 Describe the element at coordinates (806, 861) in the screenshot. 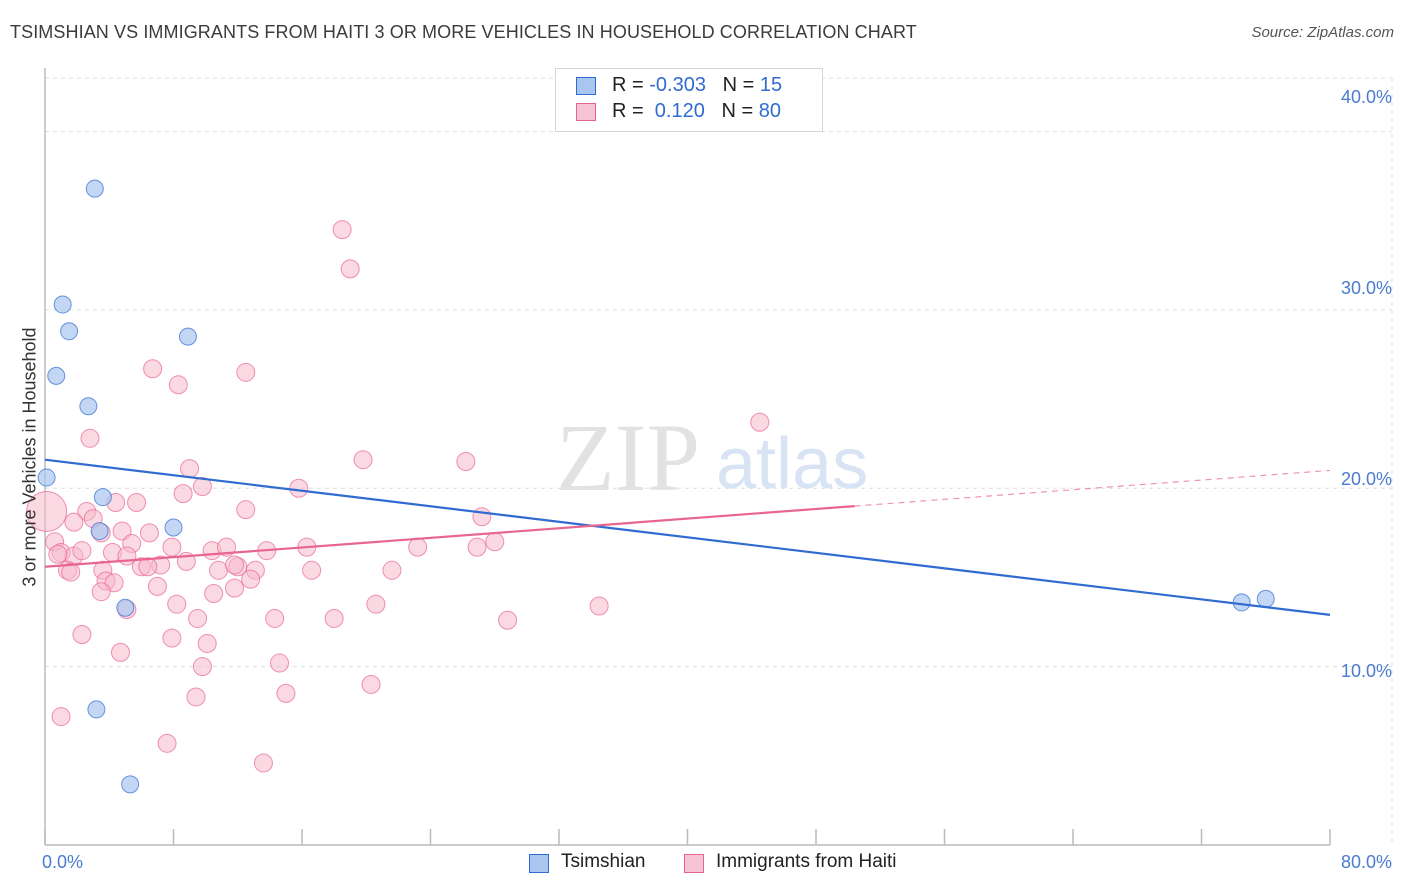

I see `legend-label: Immigrants from Haiti` at that location.